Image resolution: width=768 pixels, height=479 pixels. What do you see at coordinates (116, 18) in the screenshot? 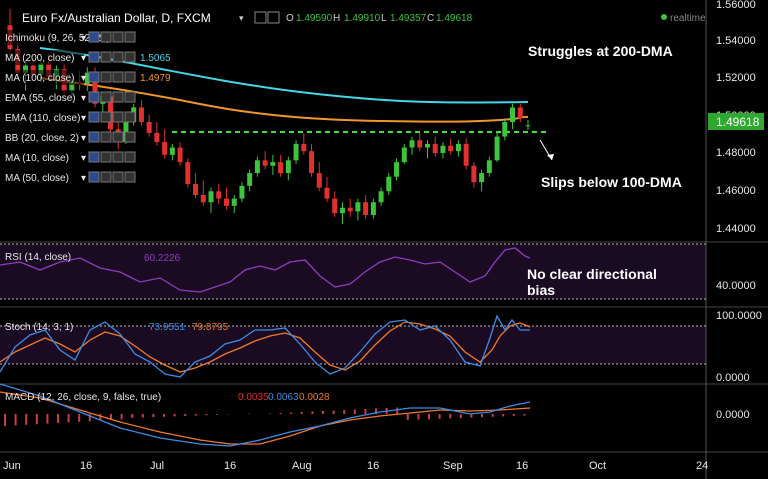
I see `symbol-title: Euro Fx/Australian Dollar, D, FXCM` at bounding box center [116, 18].